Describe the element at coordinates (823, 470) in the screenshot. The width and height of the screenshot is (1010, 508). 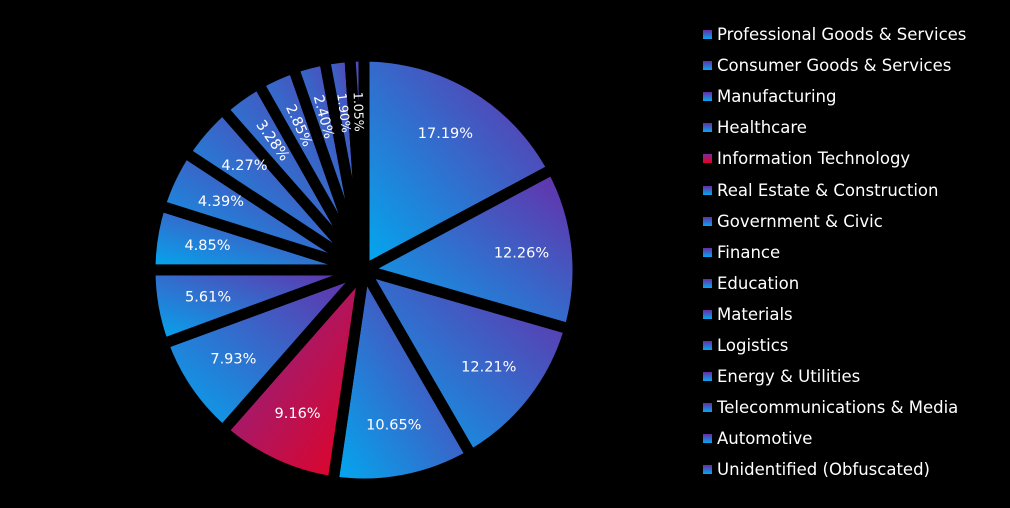
I see `legend-label: Unidentified (Obfuscated)` at that location.